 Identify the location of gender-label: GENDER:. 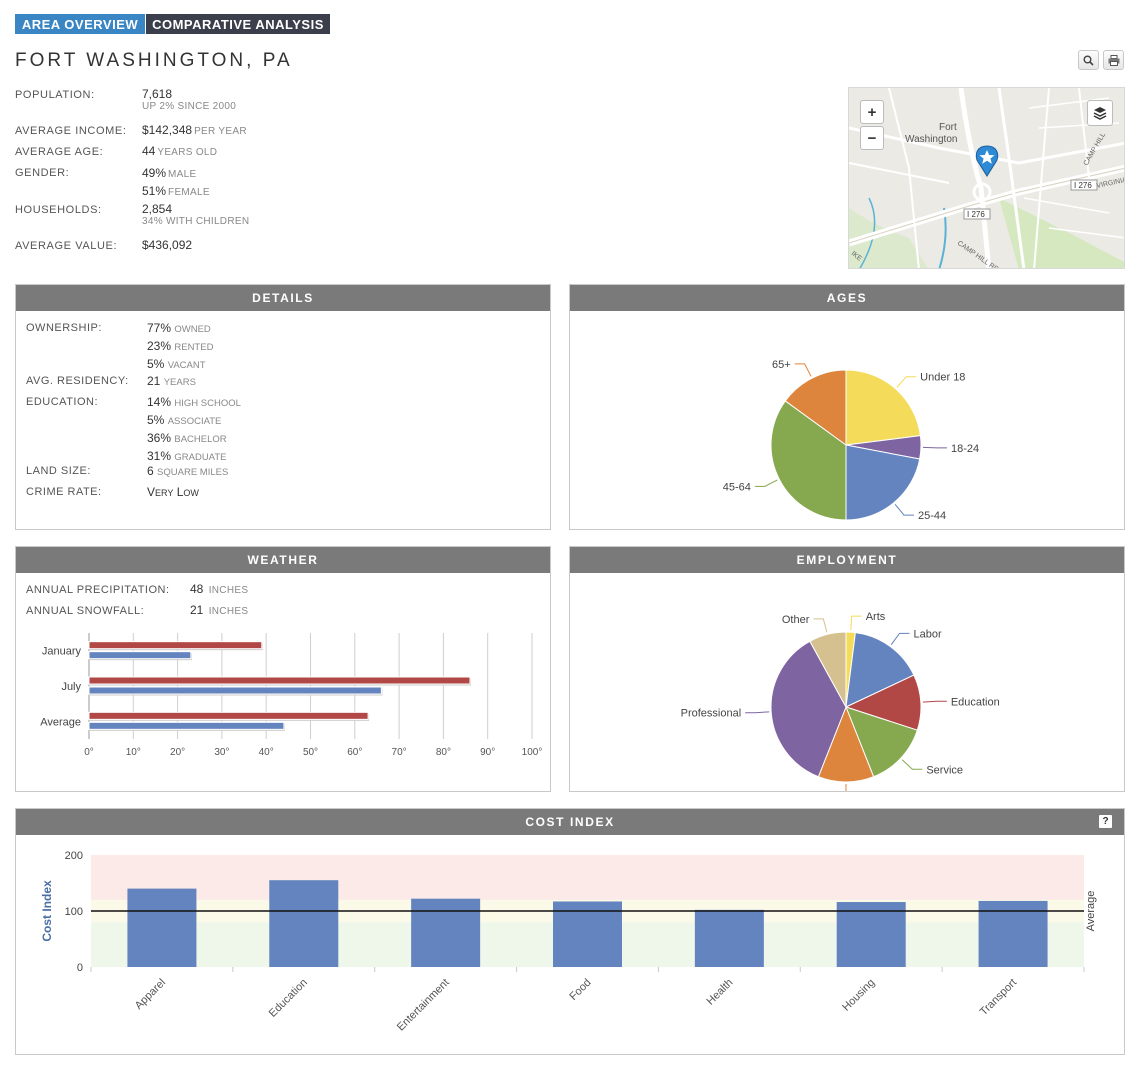
(42, 173).